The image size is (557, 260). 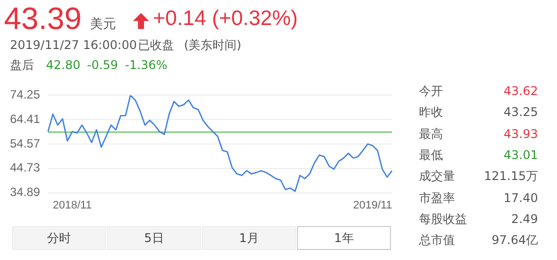 I want to click on text: -1.36%, so click(x=146, y=65).